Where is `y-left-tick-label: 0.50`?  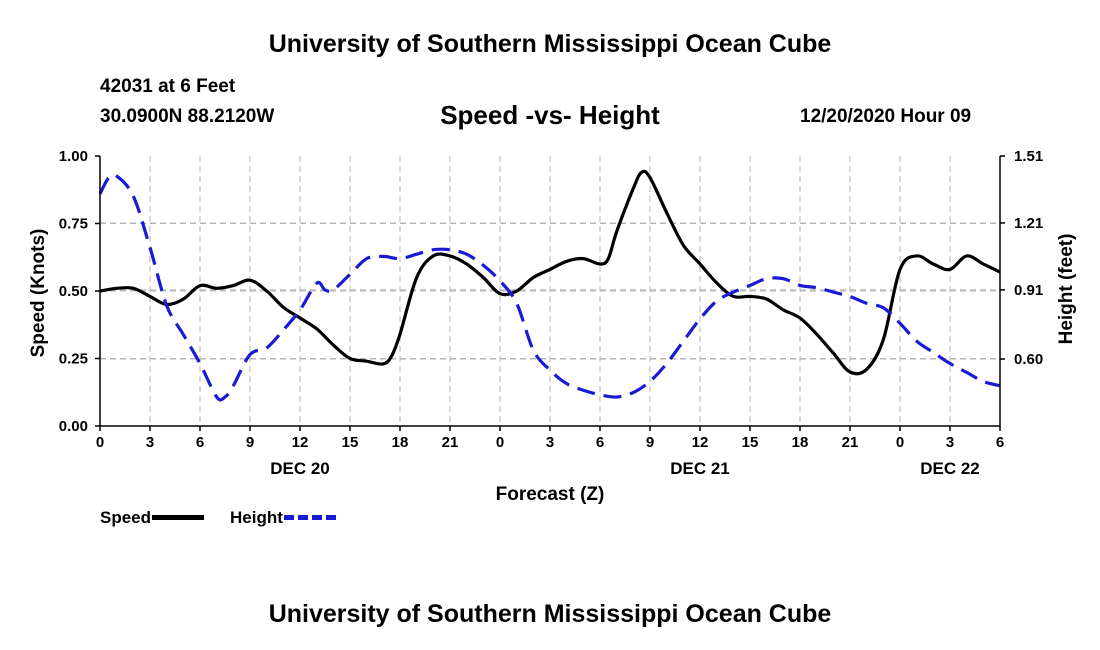
y-left-tick-label: 0.50 is located at coordinates (73, 291).